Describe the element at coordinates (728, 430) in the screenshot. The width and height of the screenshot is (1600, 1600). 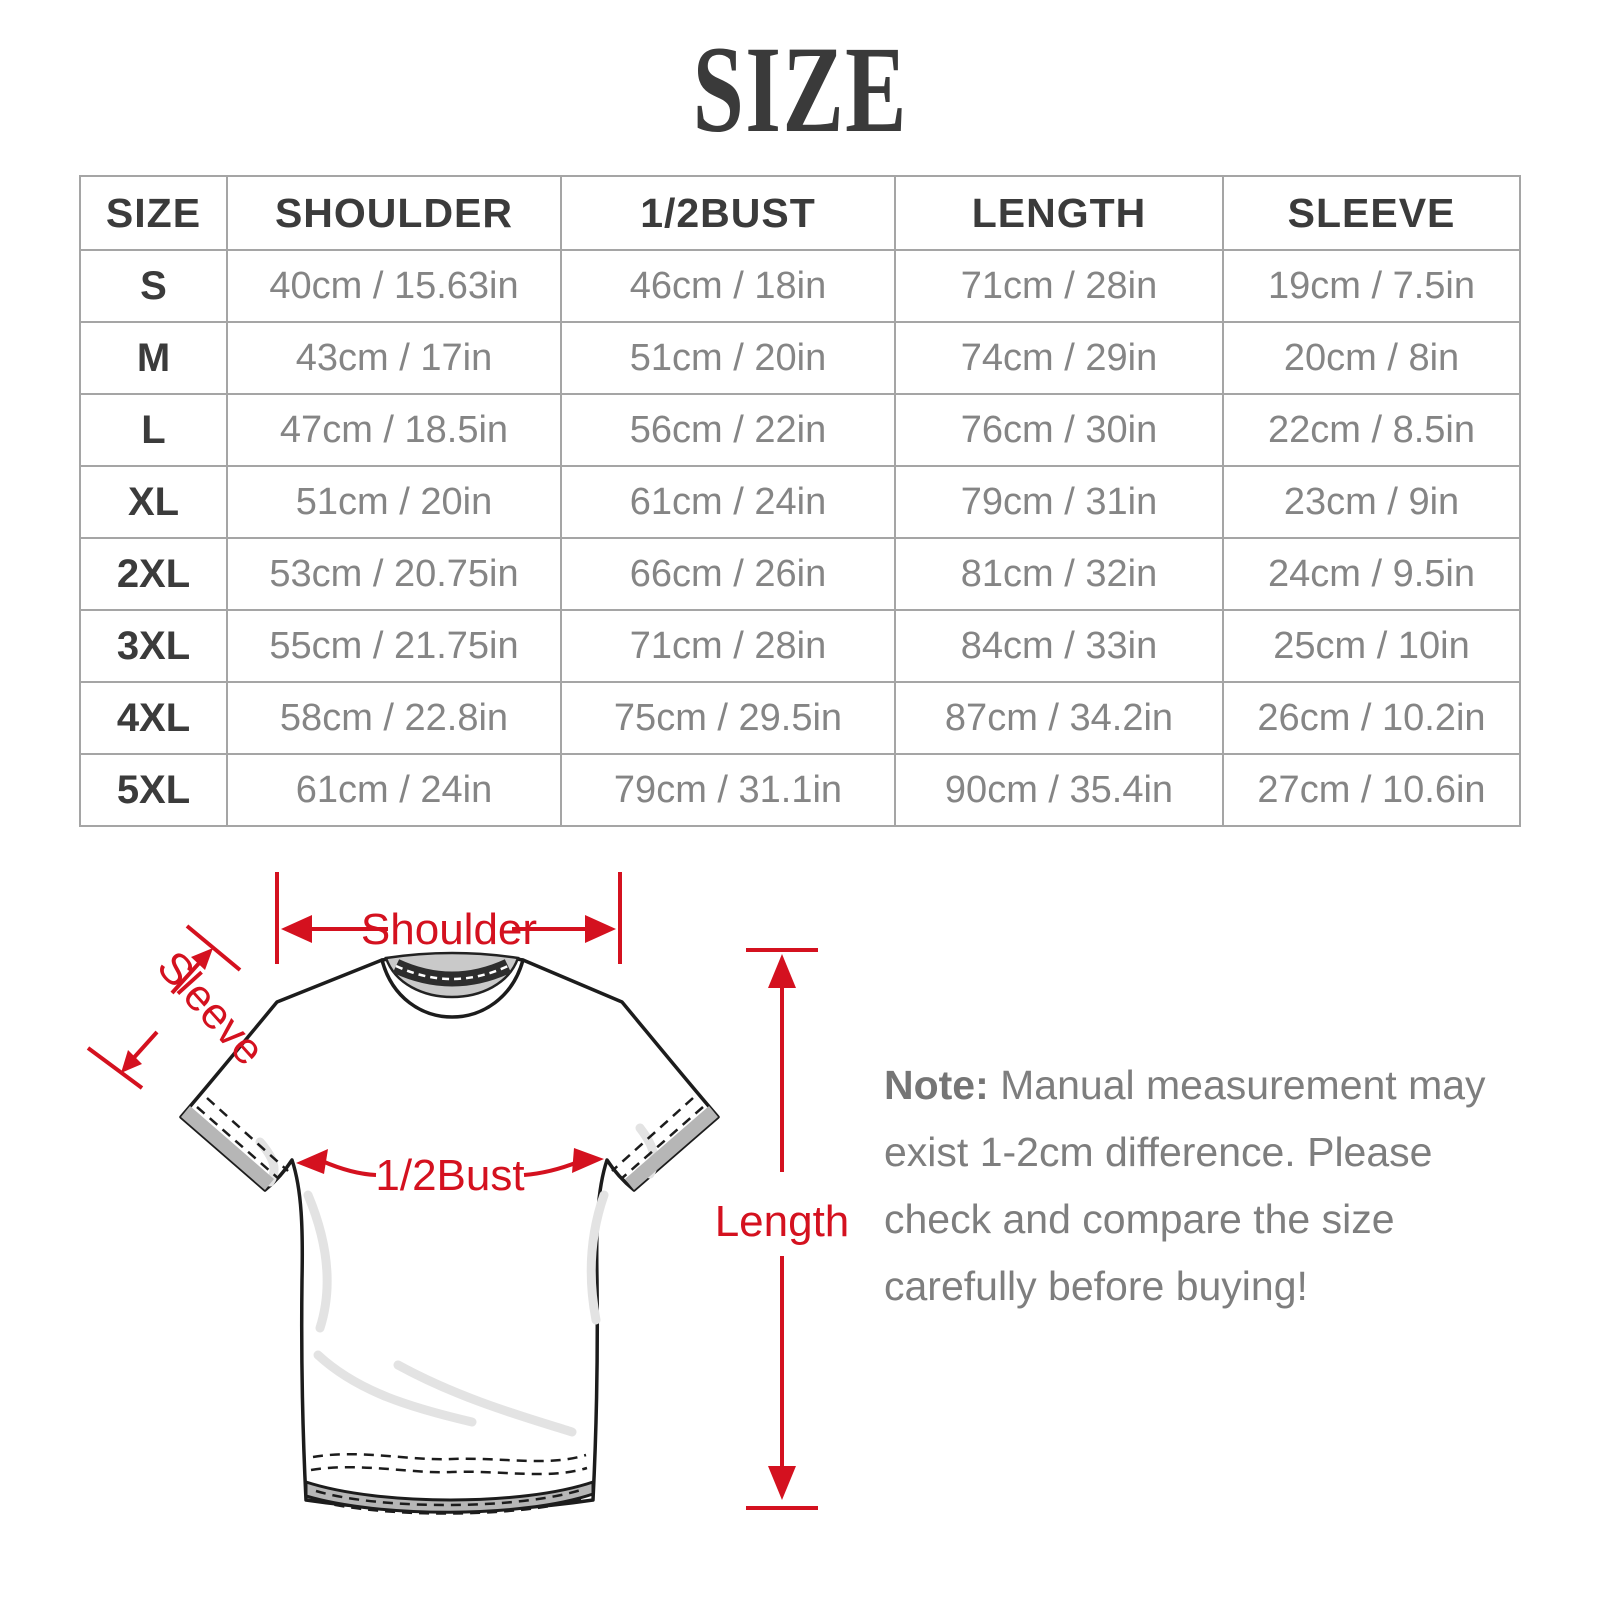
I see `value-cell: 56cm / 22in` at that location.